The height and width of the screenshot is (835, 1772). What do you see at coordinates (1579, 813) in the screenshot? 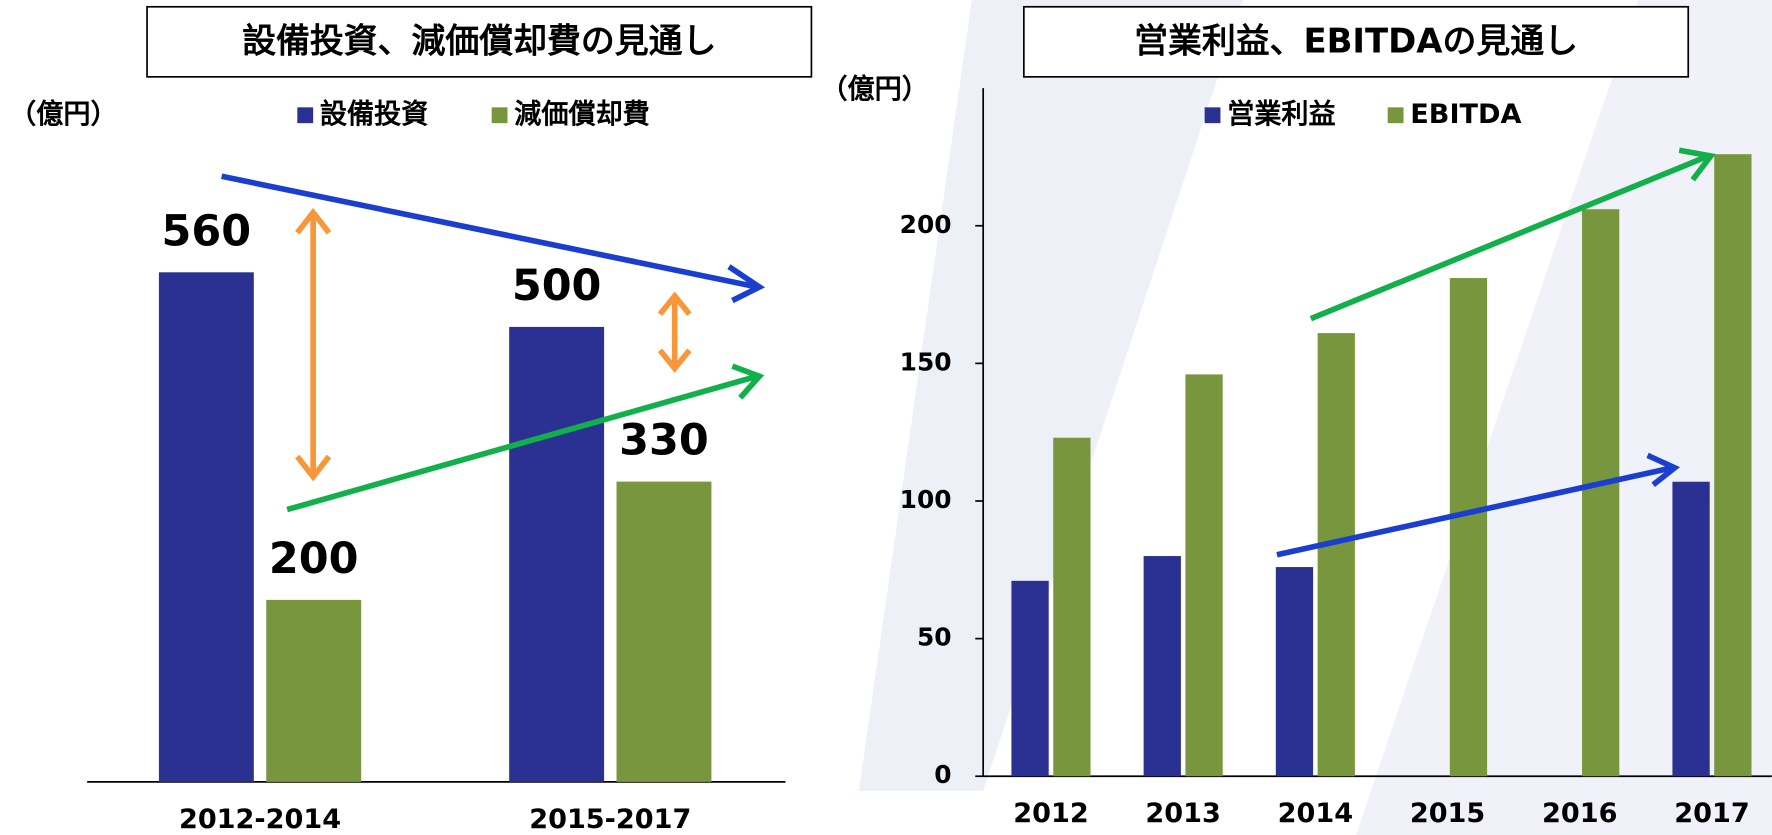
I see `x-tick-label: 2016` at bounding box center [1579, 813].